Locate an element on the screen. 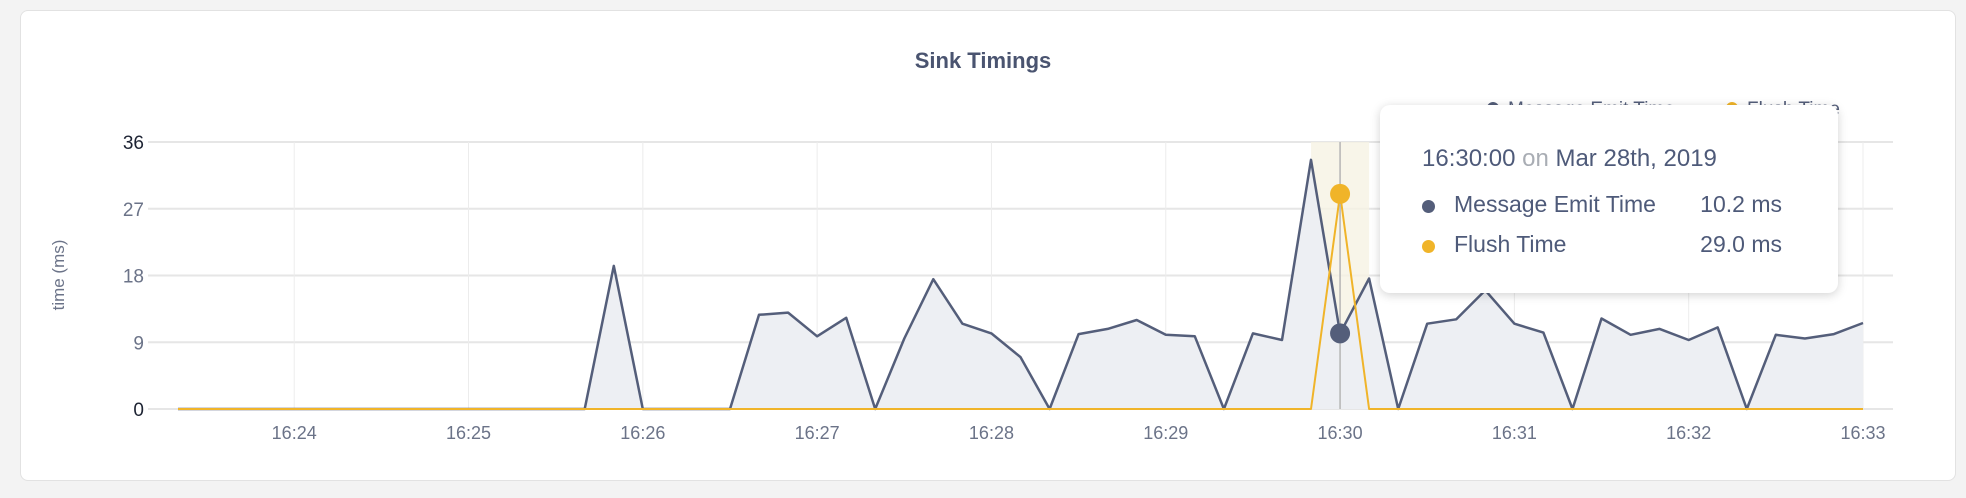  chart-title: Sink Timings is located at coordinates (983, 60).